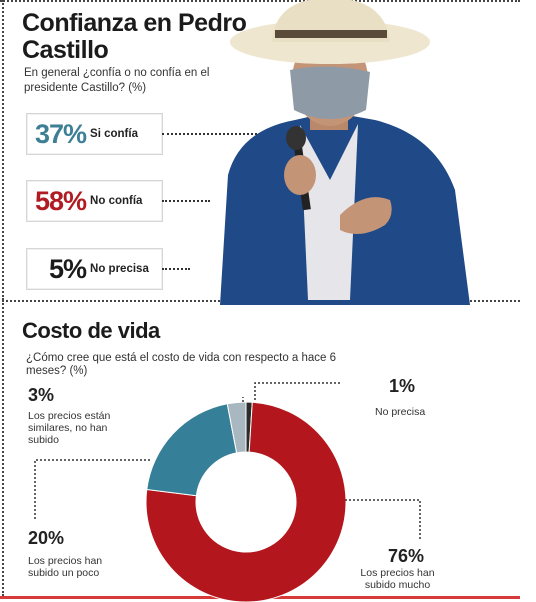  I want to click on section1-title: Confianza en Pedro Castillo, so click(134, 36).